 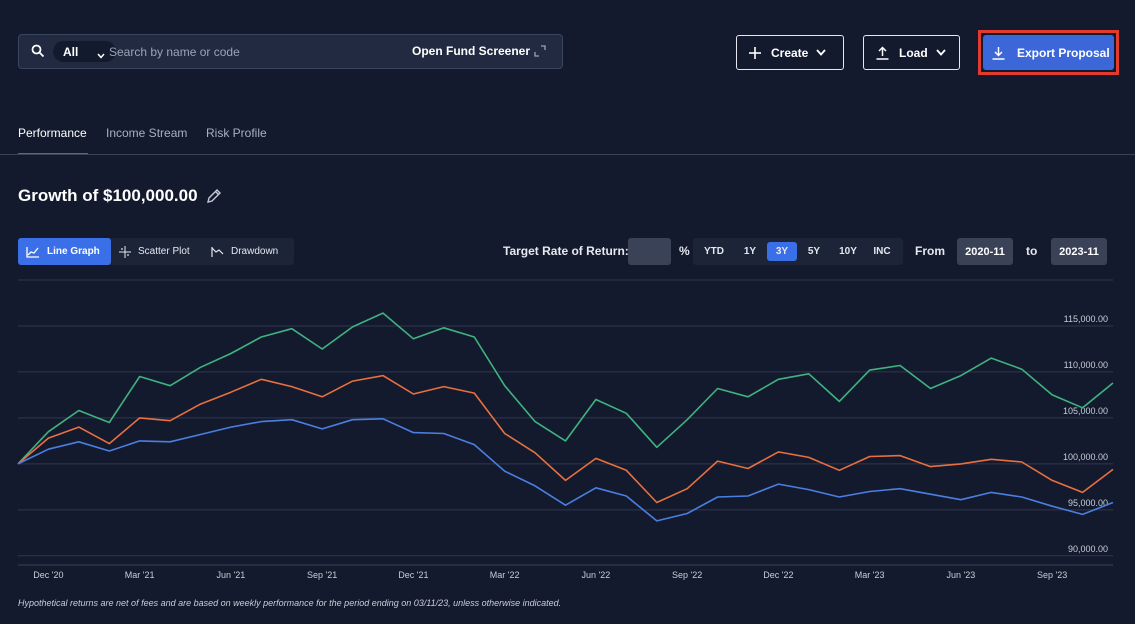 I want to click on export-proposal-button: Export Proposal, so click(x=1048, y=52).